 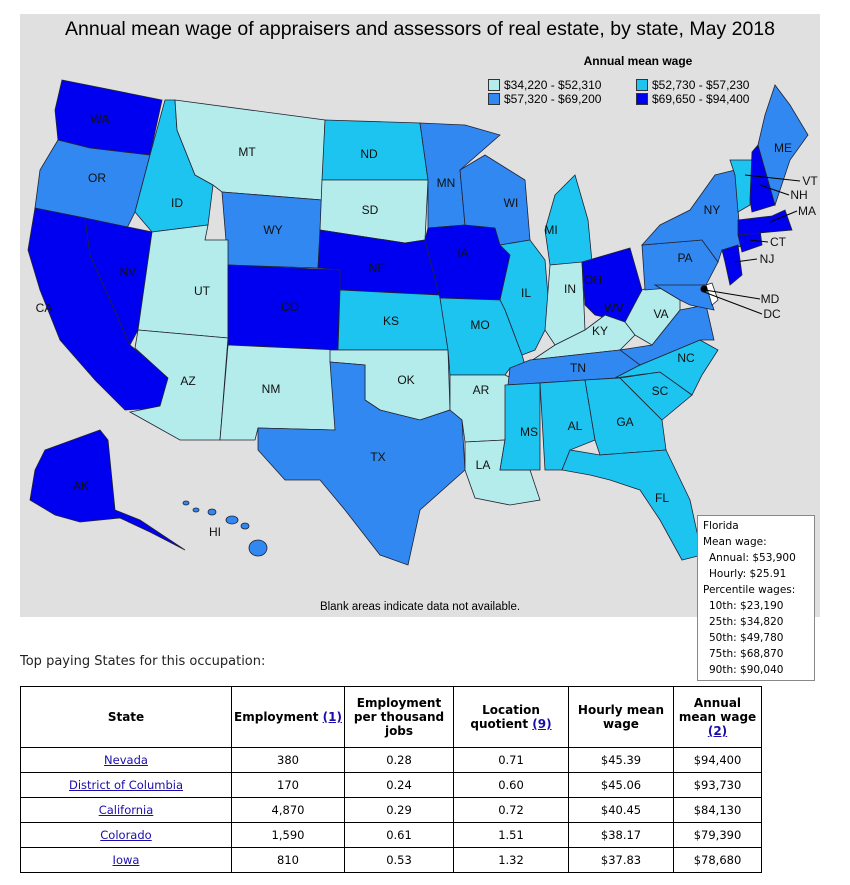 I want to click on state-ak, so click(x=107, y=490).